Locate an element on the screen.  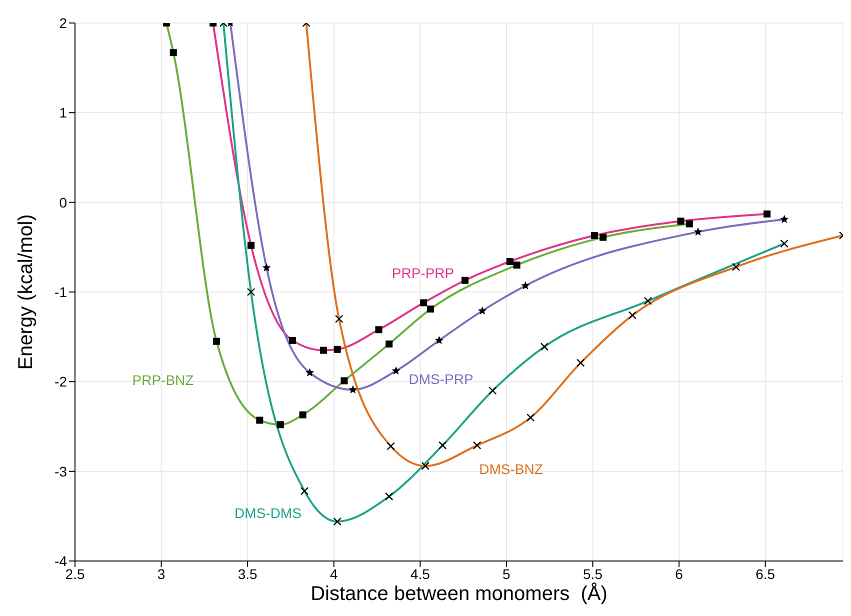
x-tick-label: 4 is located at coordinates (334, 574).